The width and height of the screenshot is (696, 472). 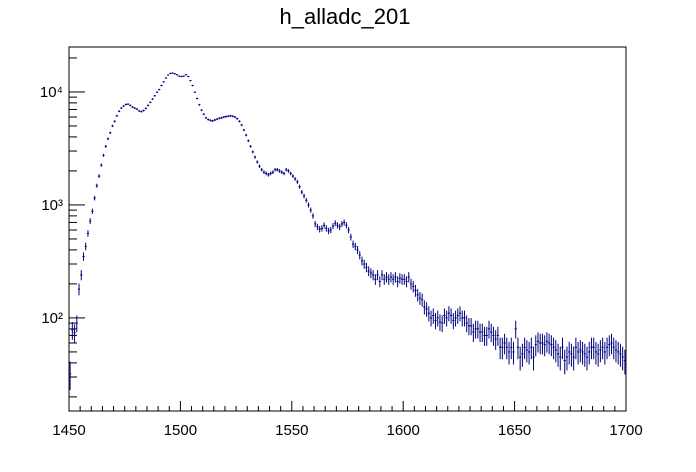 What do you see at coordinates (347, 420) in the screenshot?
I see `x-axis: 1450 1500 1550 1600 1650 1700` at bounding box center [347, 420].